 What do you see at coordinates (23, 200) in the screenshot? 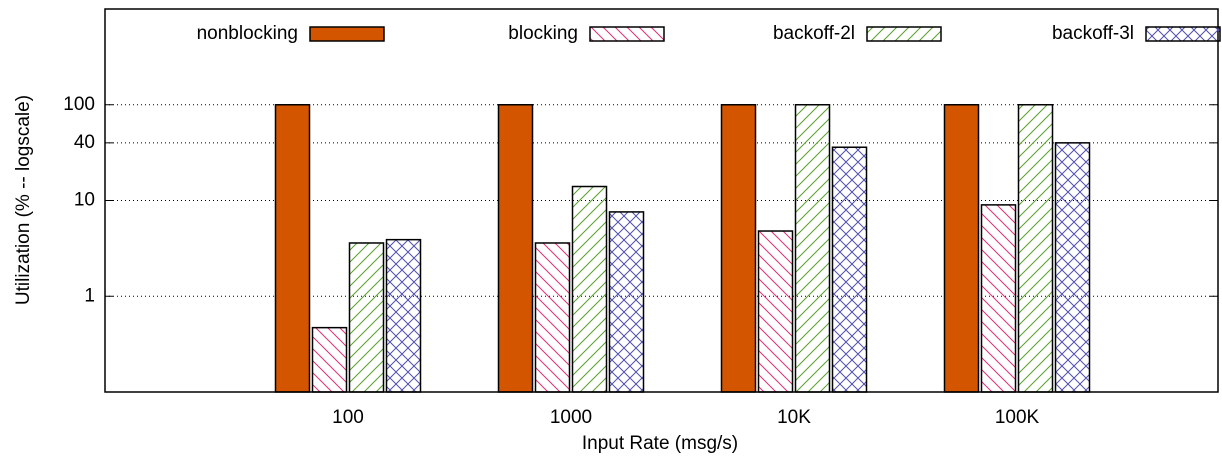
I see `y-axis-label: Utilization (% -- logscale)` at bounding box center [23, 200].